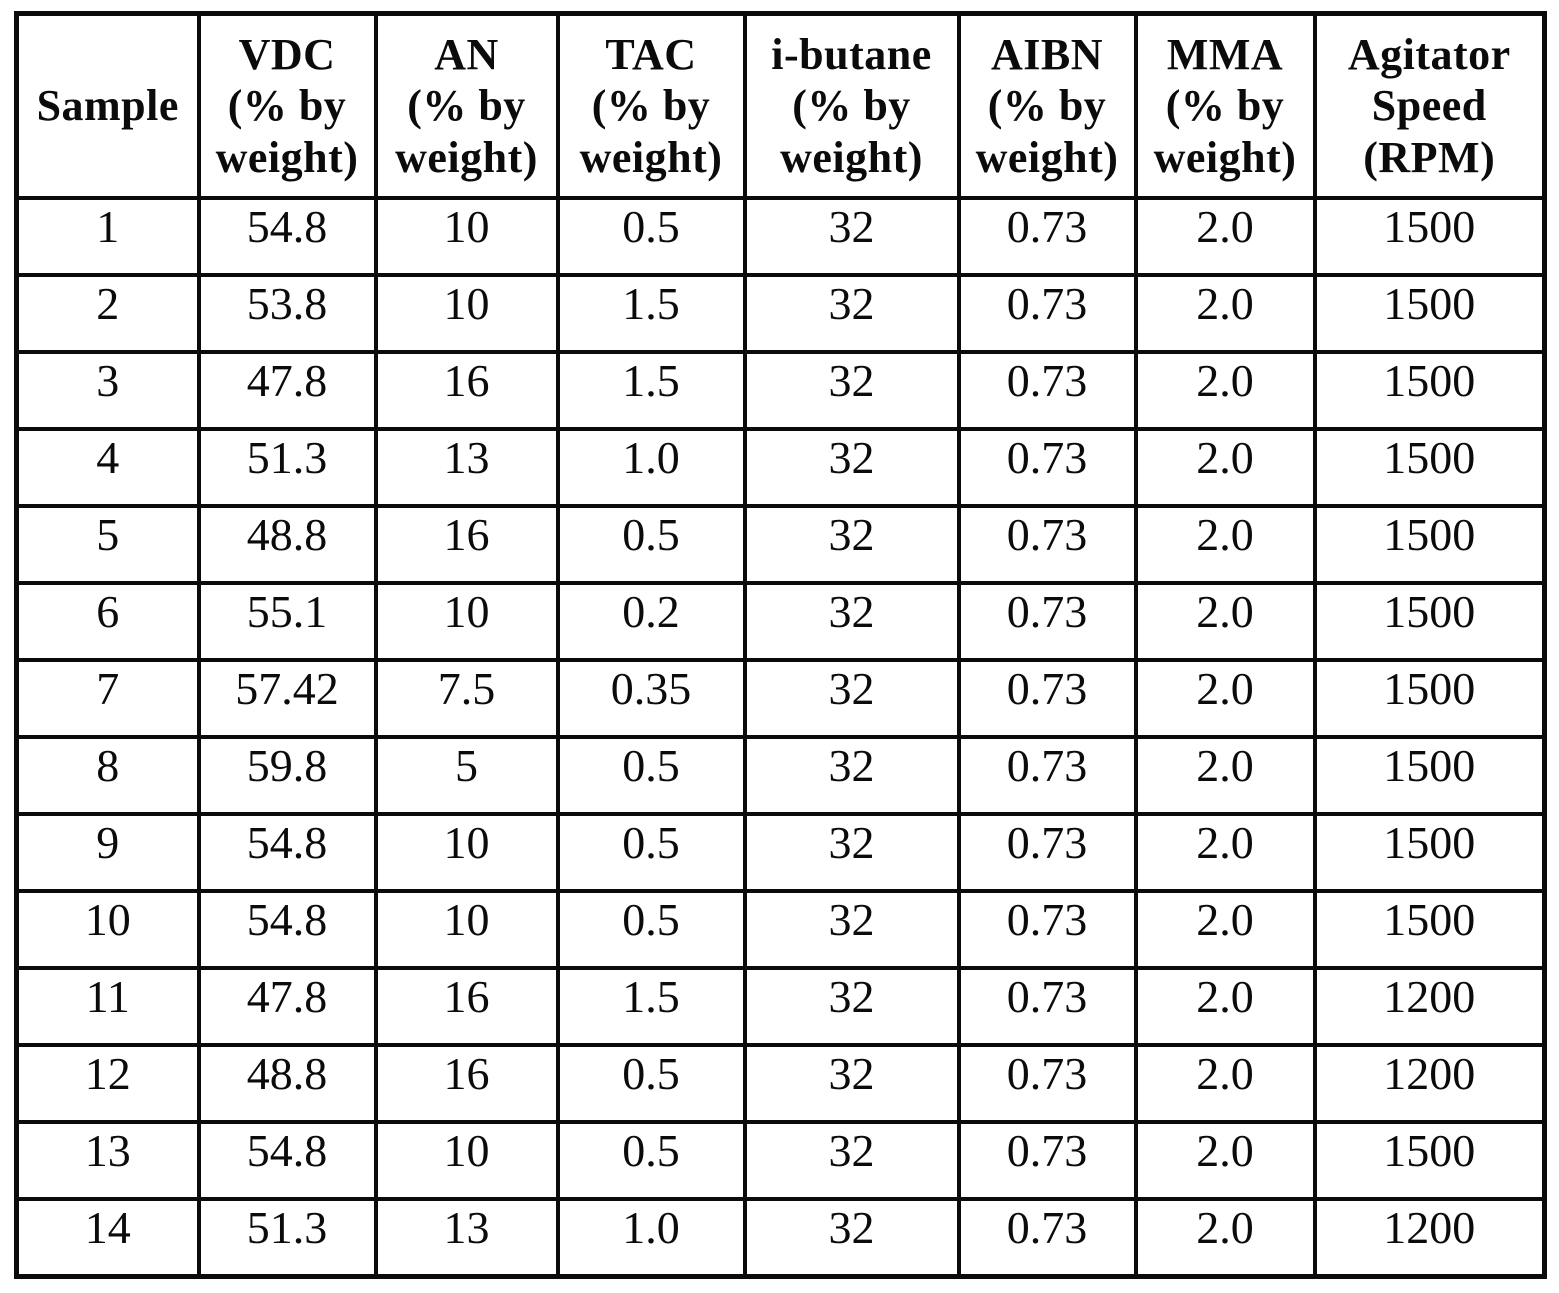 The height and width of the screenshot is (1293, 1559). Describe the element at coordinates (466, 698) in the screenshot. I see `cell-an: 7.5` at that location.